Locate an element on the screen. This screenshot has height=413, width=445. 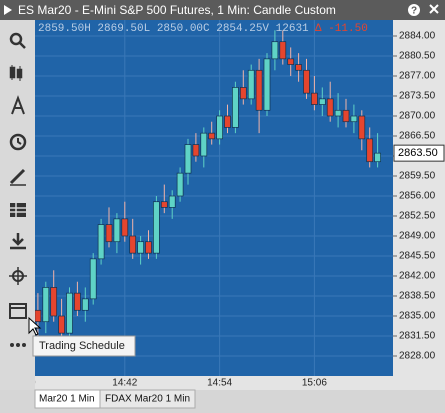
tab is located at coordinates (147, 399).